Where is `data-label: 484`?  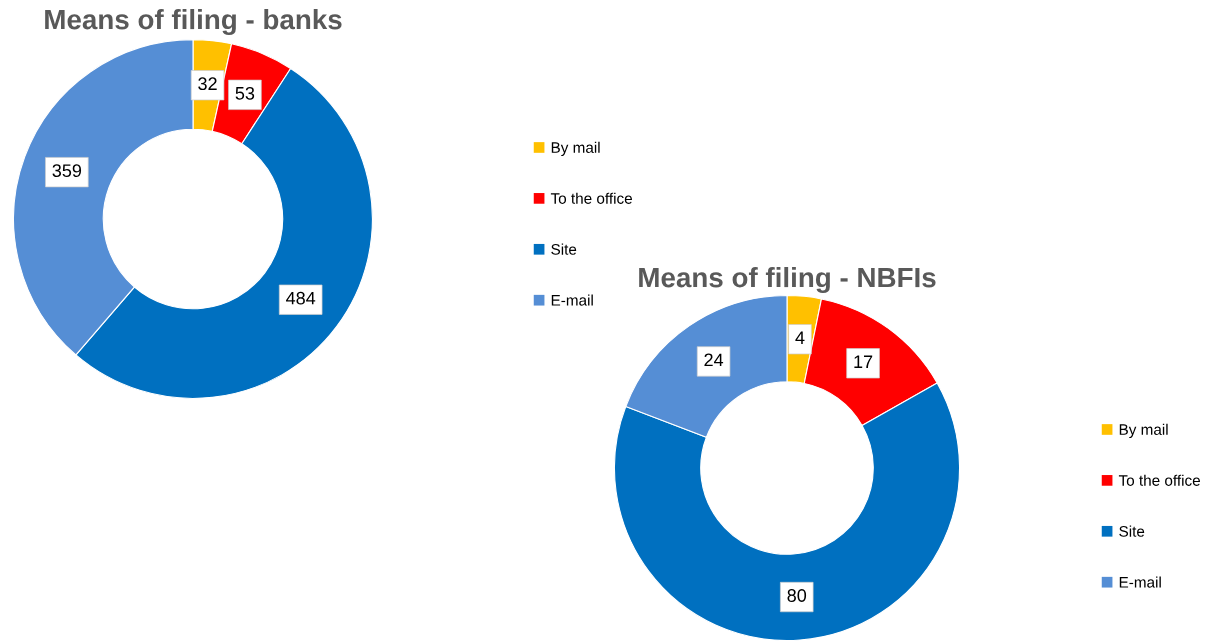
data-label: 484 is located at coordinates (301, 298).